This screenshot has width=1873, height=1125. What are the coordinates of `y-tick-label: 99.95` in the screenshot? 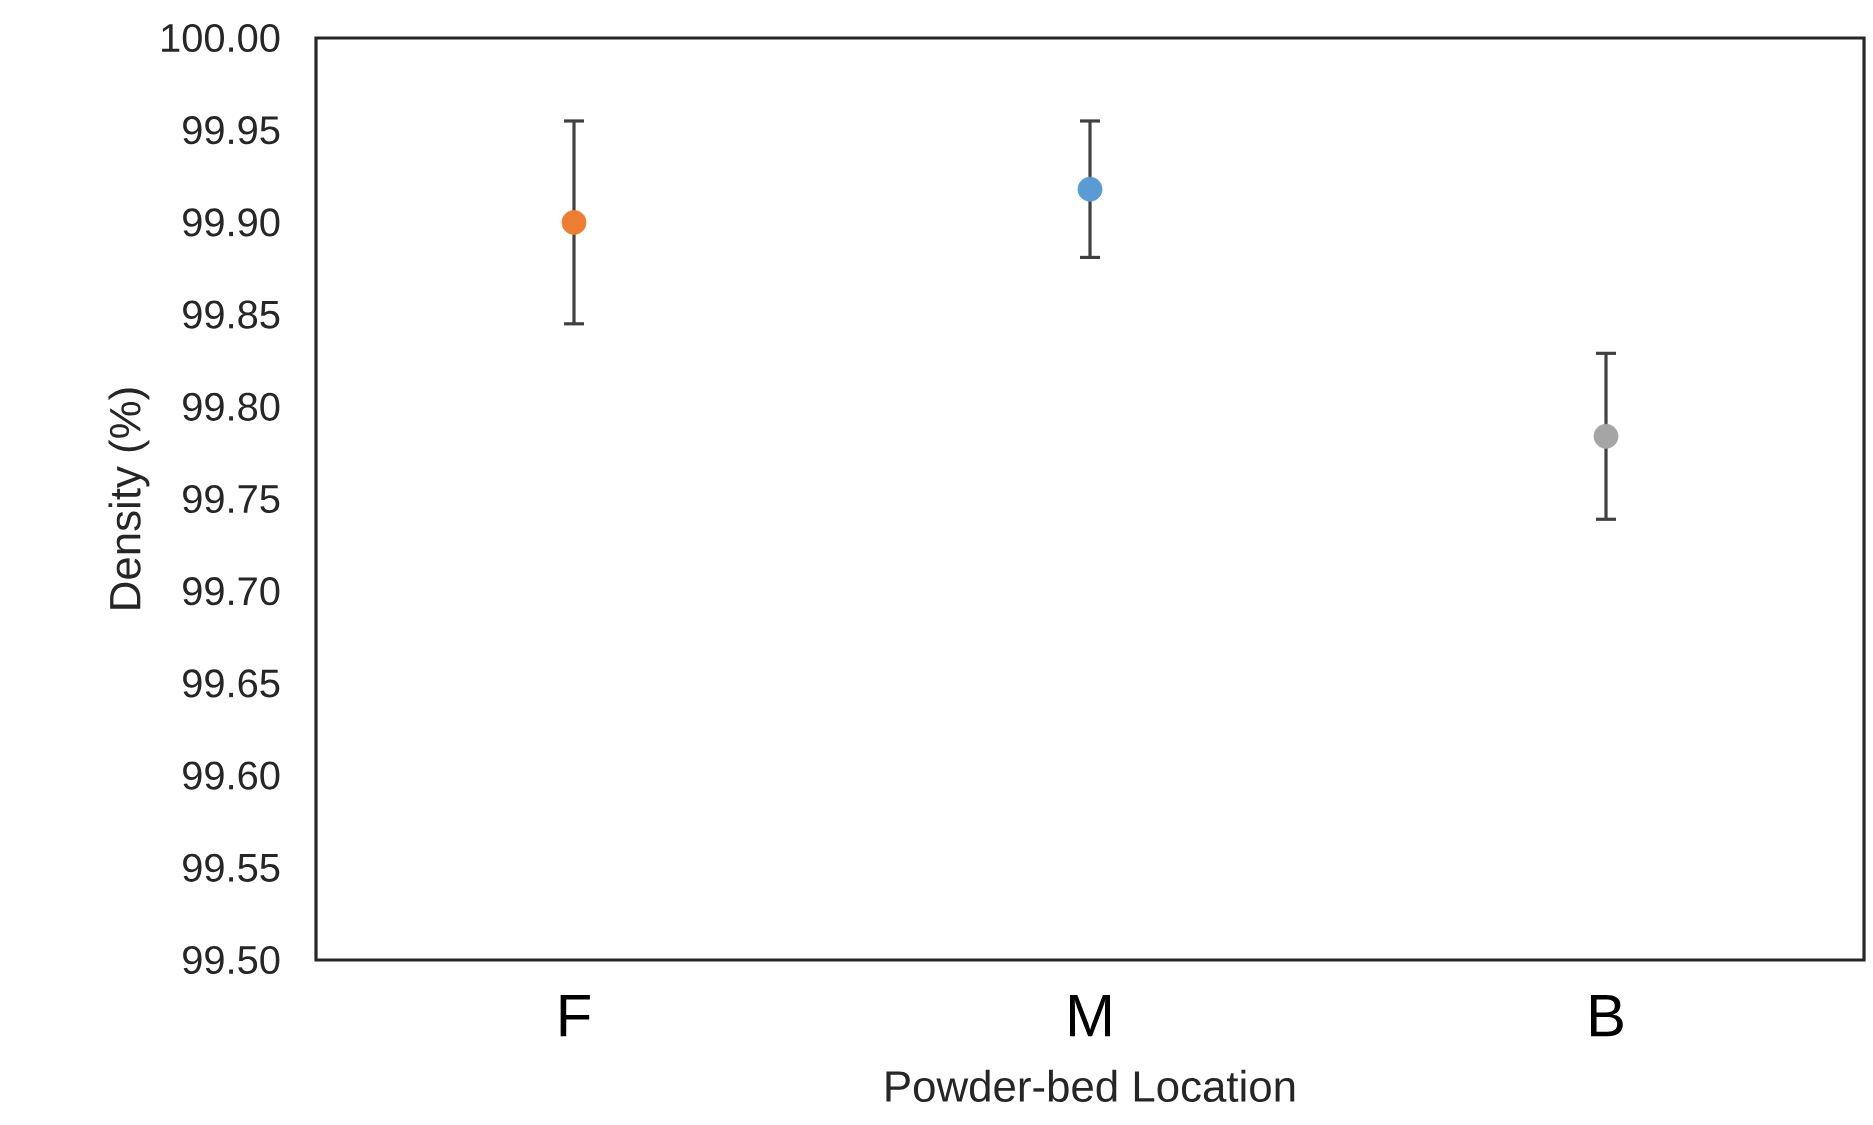 It's located at (231, 130).